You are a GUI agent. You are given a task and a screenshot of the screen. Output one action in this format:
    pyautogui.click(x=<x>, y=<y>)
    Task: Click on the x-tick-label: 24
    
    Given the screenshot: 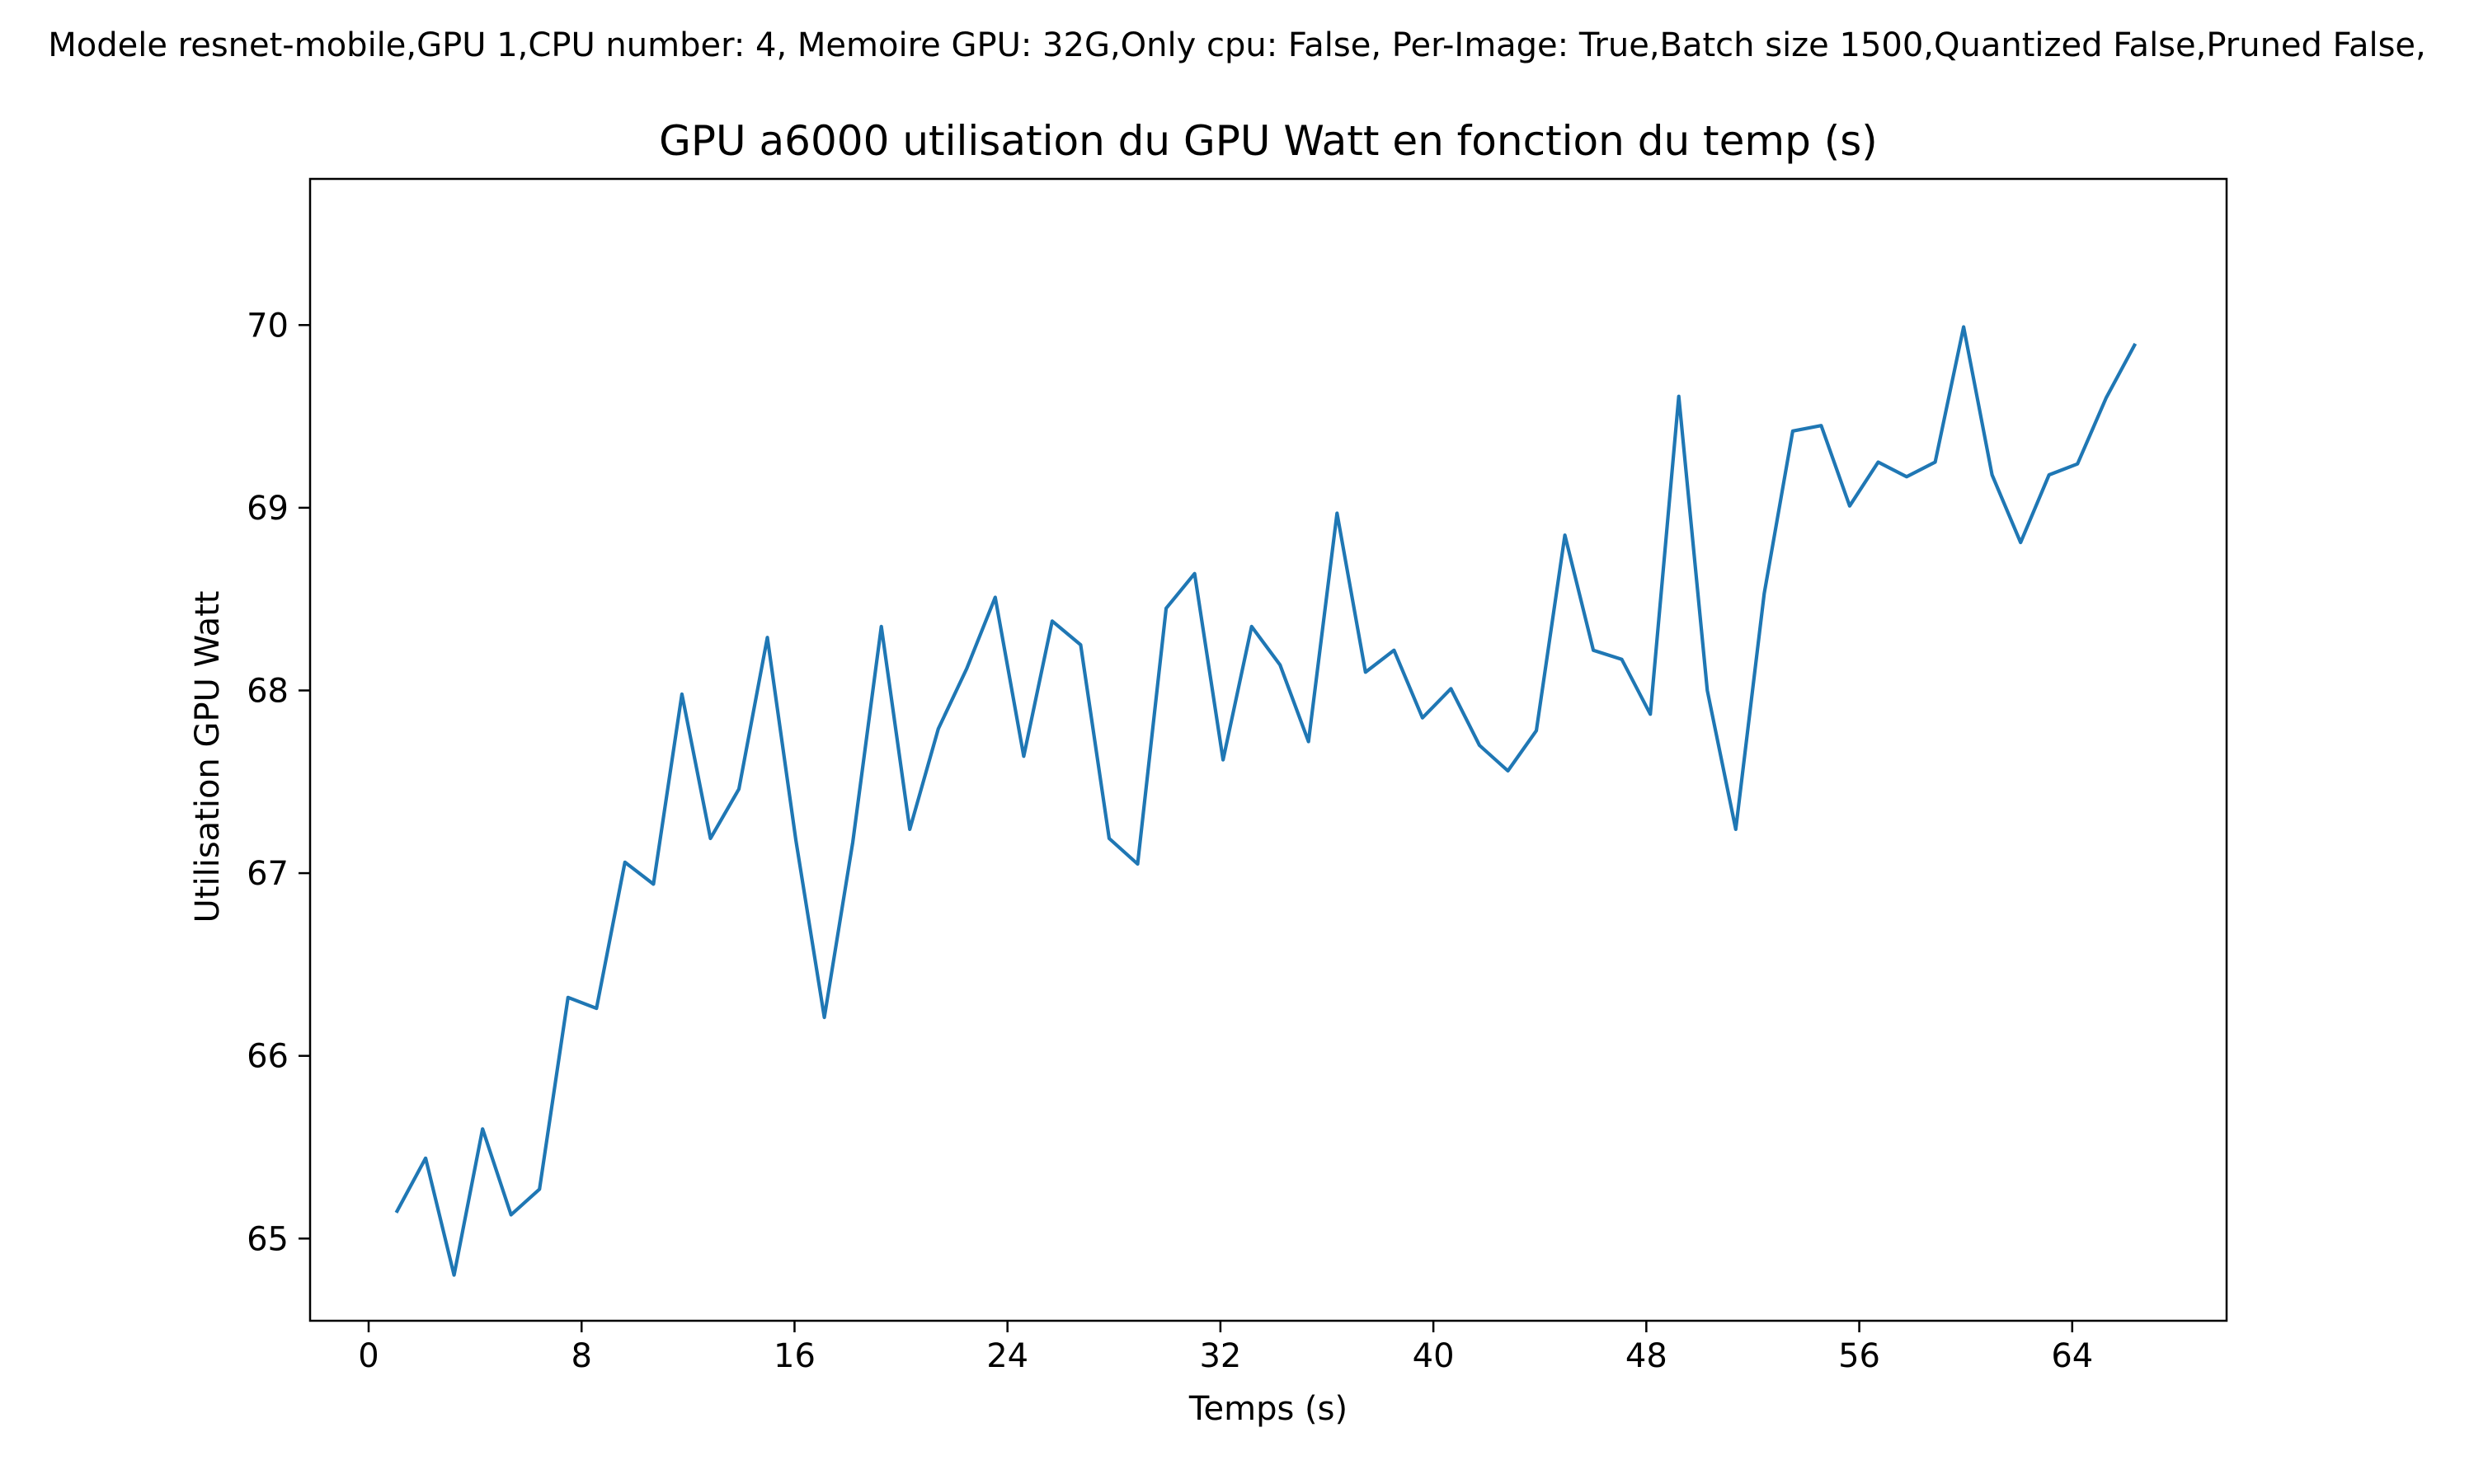 What is the action you would take?
    pyautogui.click(x=1007, y=1356)
    